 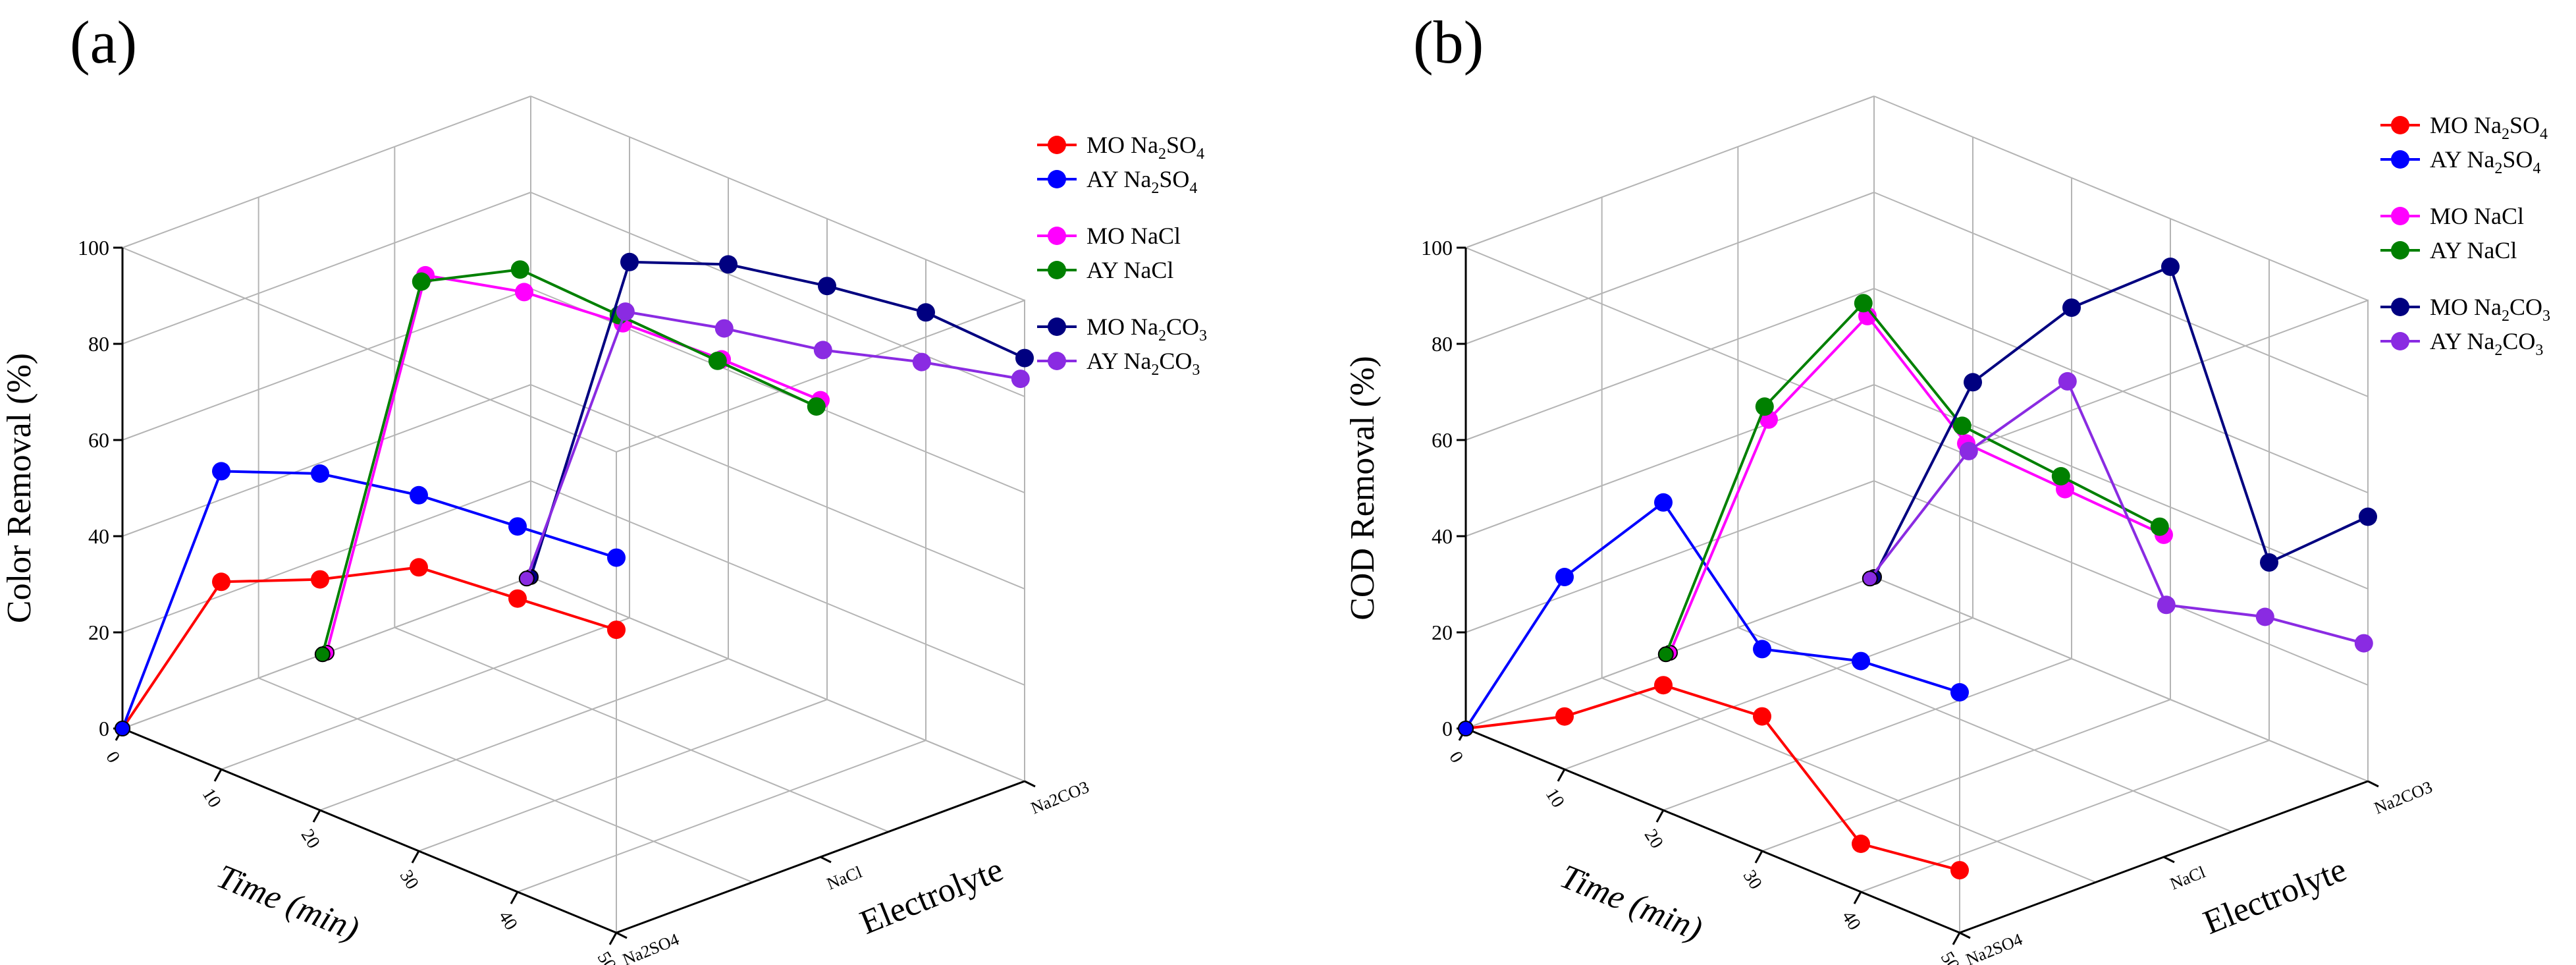 What do you see at coordinates (1852, 920) in the screenshot?
I see `x-tick-label: 40` at bounding box center [1852, 920].